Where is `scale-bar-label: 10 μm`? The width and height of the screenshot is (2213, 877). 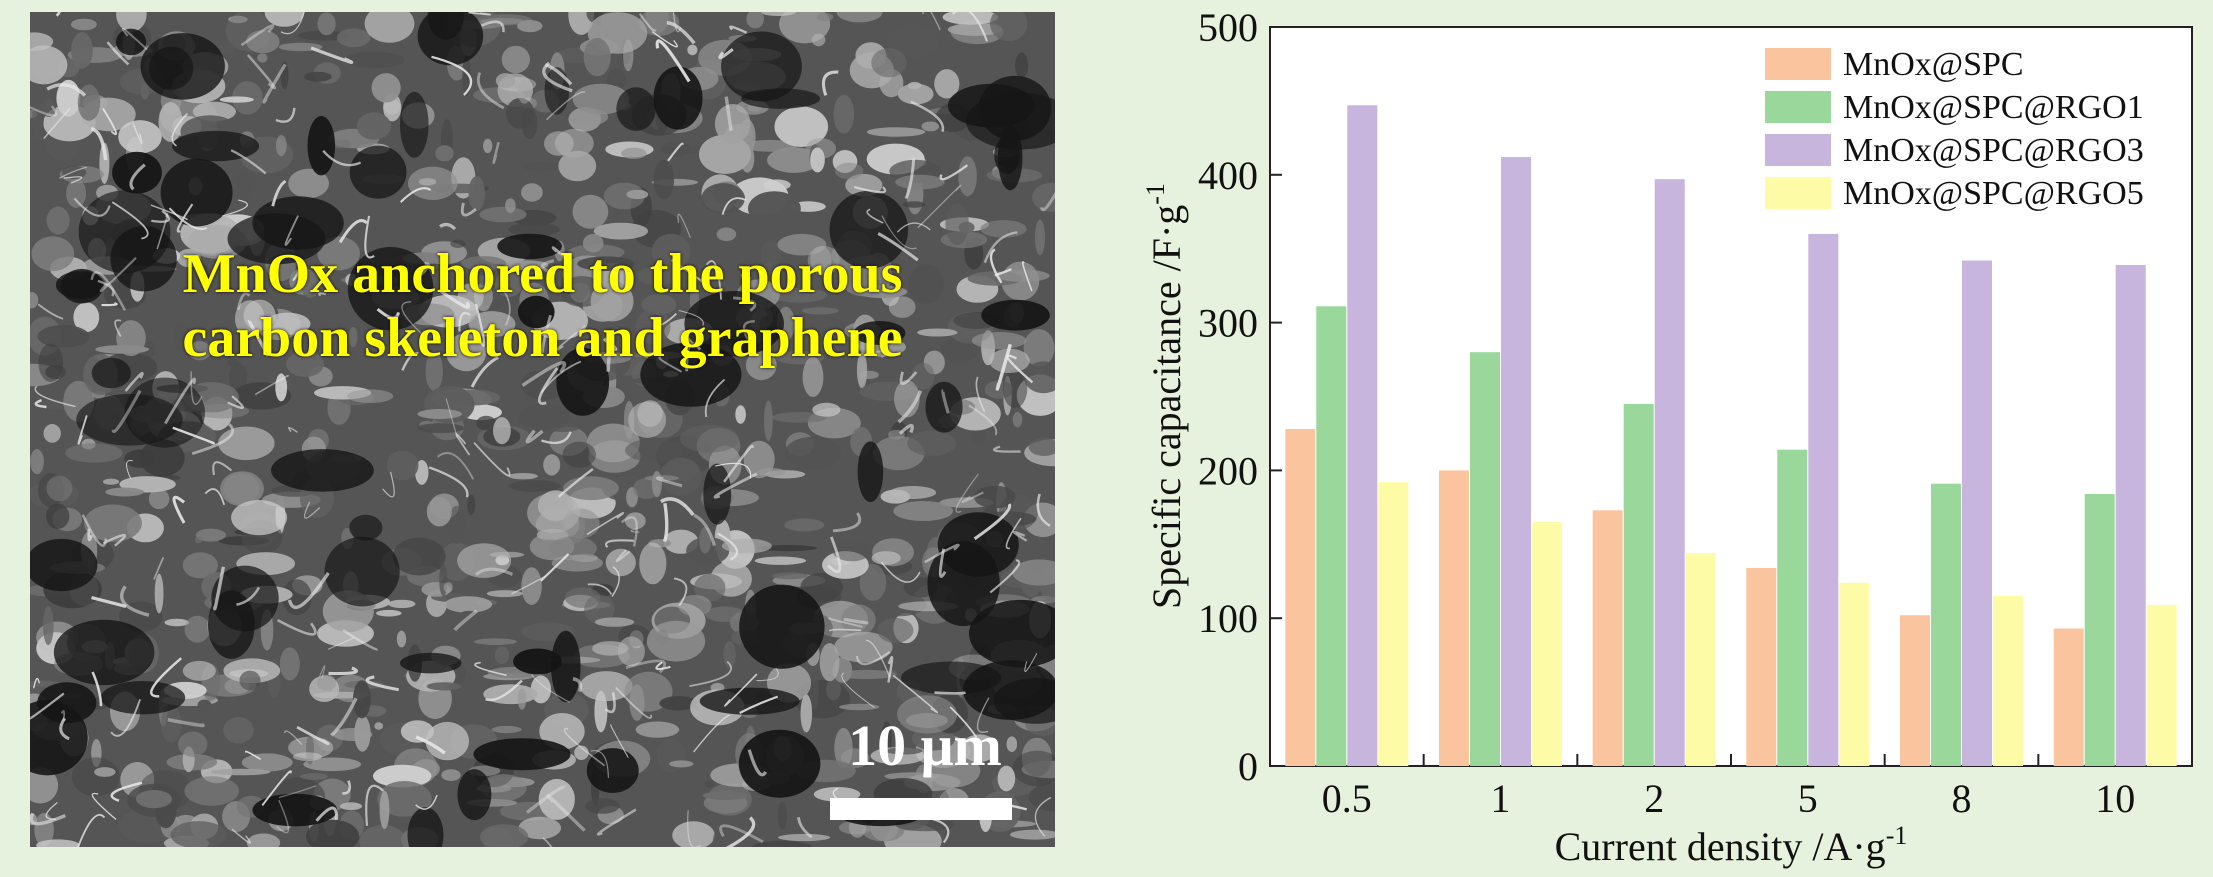
scale-bar-label: 10 μm is located at coordinates (925, 745).